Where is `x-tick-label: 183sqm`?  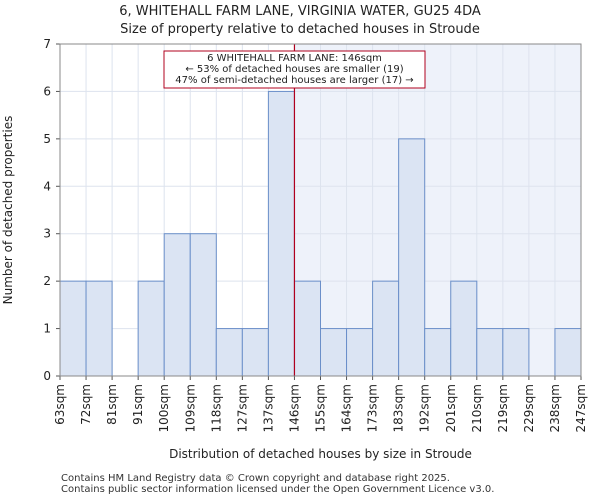 x-tick-label: 183sqm is located at coordinates (399, 408).